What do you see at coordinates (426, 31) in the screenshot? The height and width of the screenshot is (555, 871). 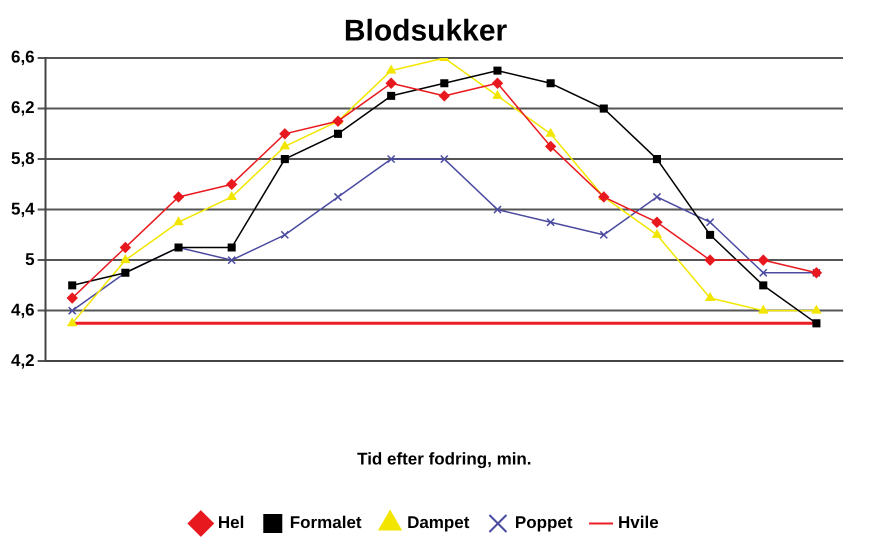 I see `chart-title: Blodsukker` at bounding box center [426, 31].